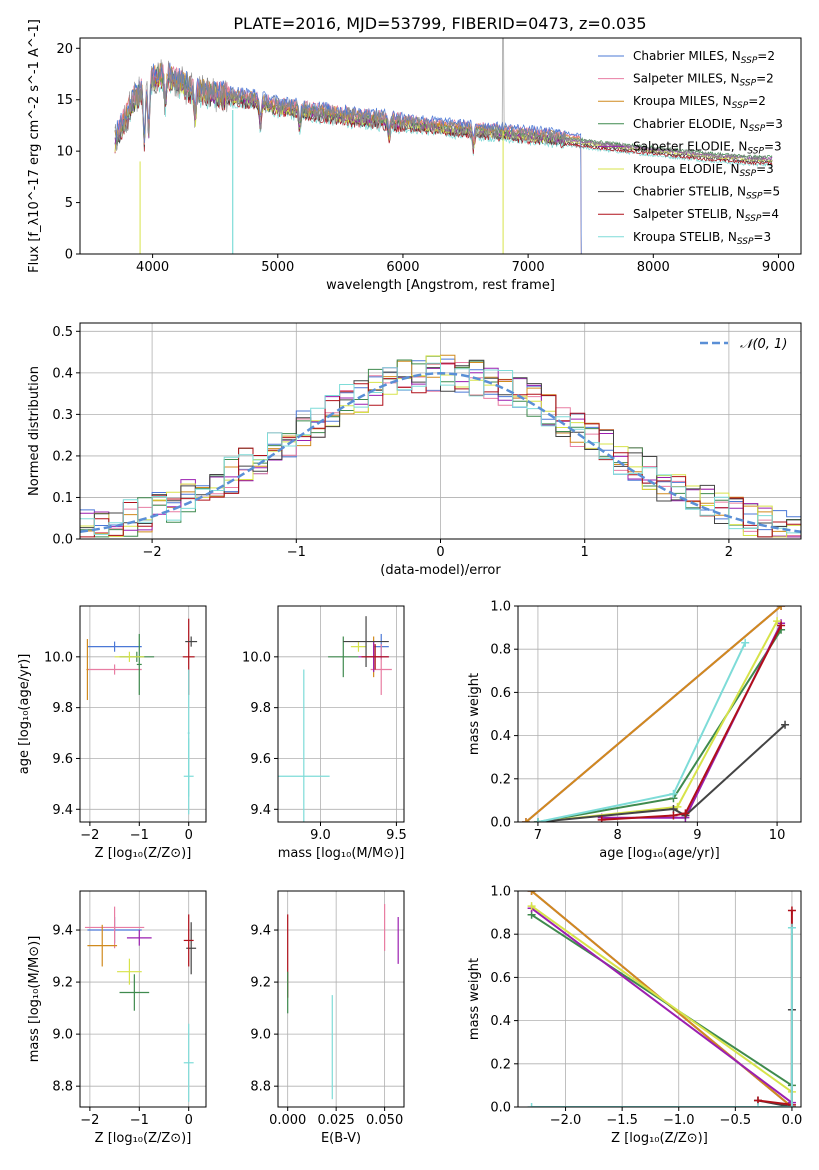  Describe the element at coordinates (260, 1087) in the screenshot. I see `y-tick-label: 8.8` at that location.